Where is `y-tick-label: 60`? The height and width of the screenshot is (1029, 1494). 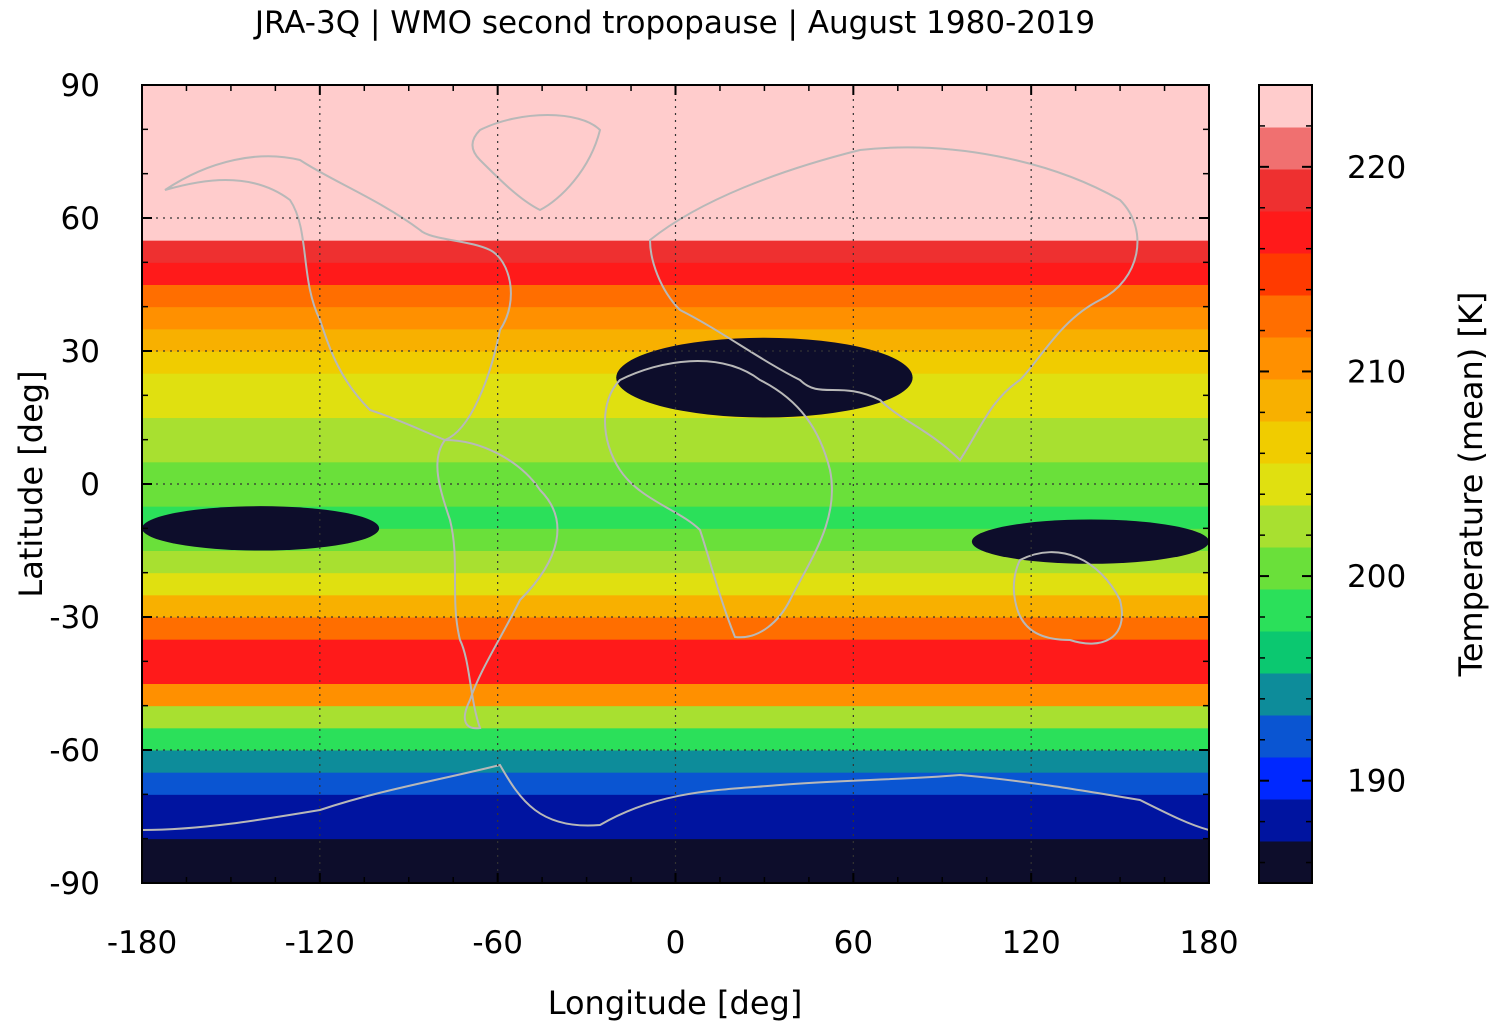 y-tick-label: 60 is located at coordinates (80, 219).